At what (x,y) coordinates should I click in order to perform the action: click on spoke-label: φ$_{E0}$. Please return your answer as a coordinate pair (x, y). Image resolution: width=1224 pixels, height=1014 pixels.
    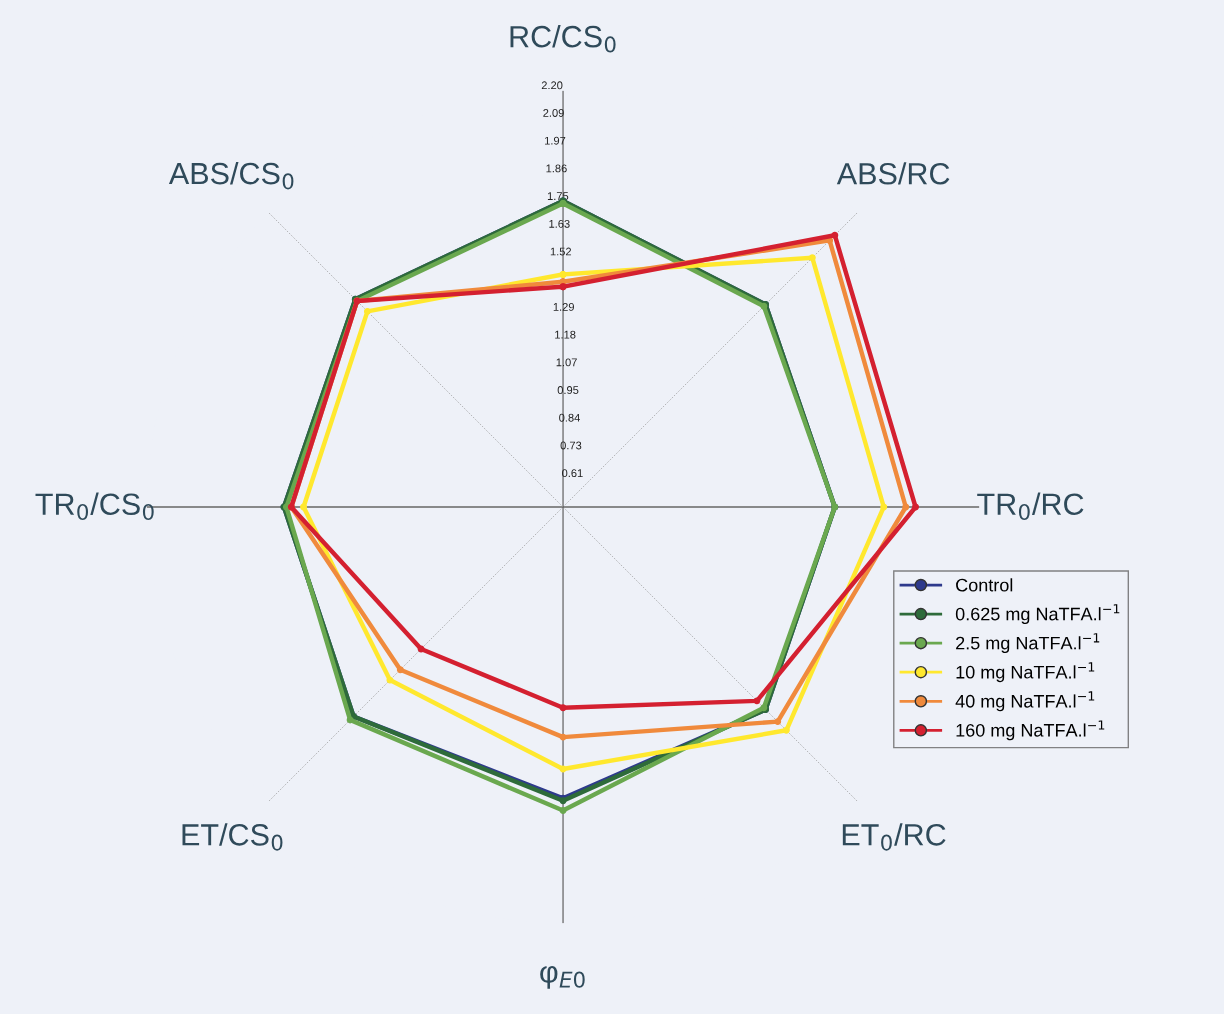
    Looking at the image, I should click on (562, 977).